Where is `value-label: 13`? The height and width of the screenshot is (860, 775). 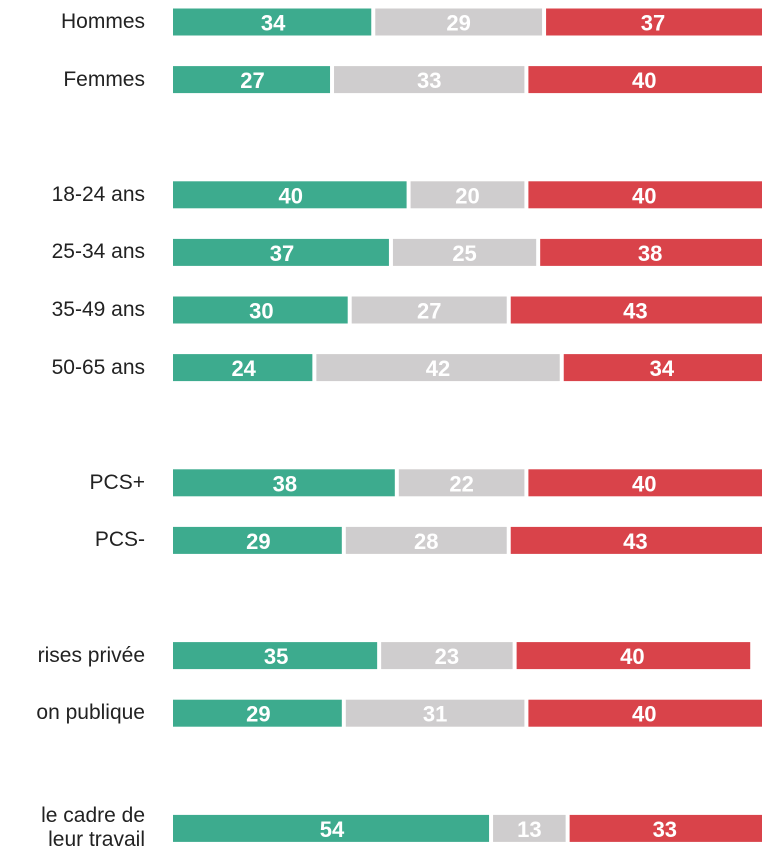 value-label: 13 is located at coordinates (529, 829).